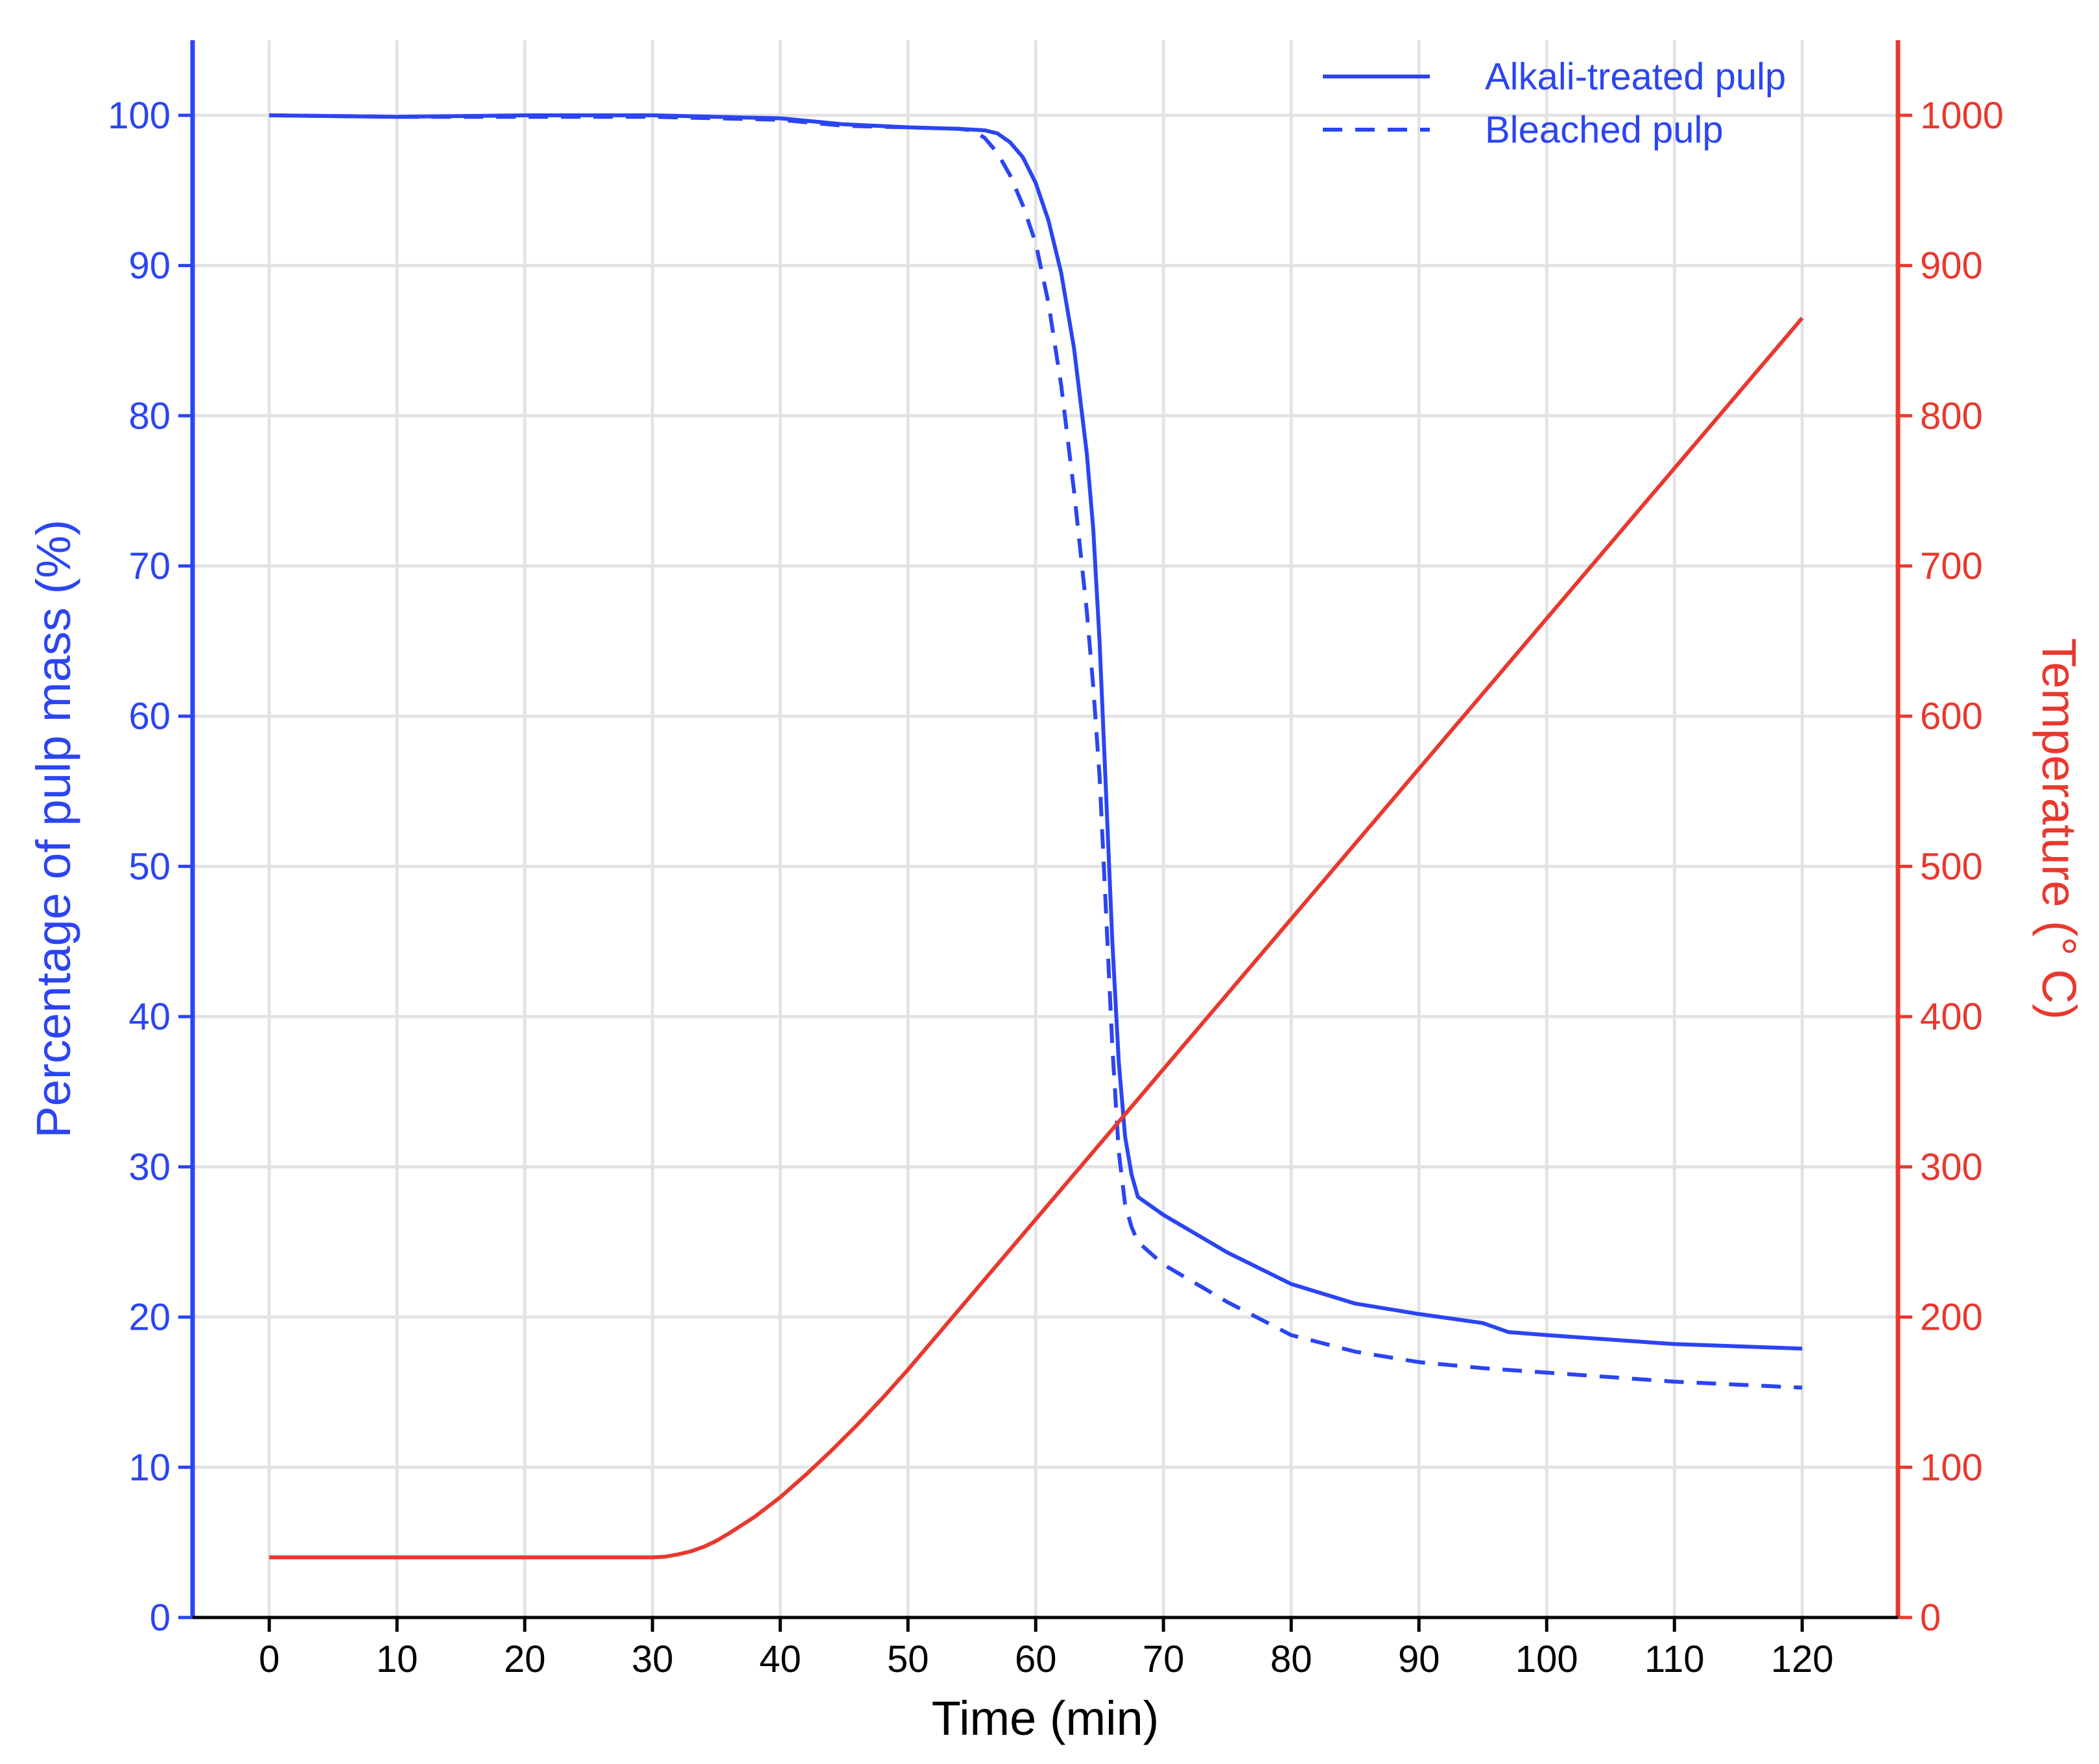 The image size is (2099, 1764). I want to click on y-left-tick-label: 40, so click(149, 1017).